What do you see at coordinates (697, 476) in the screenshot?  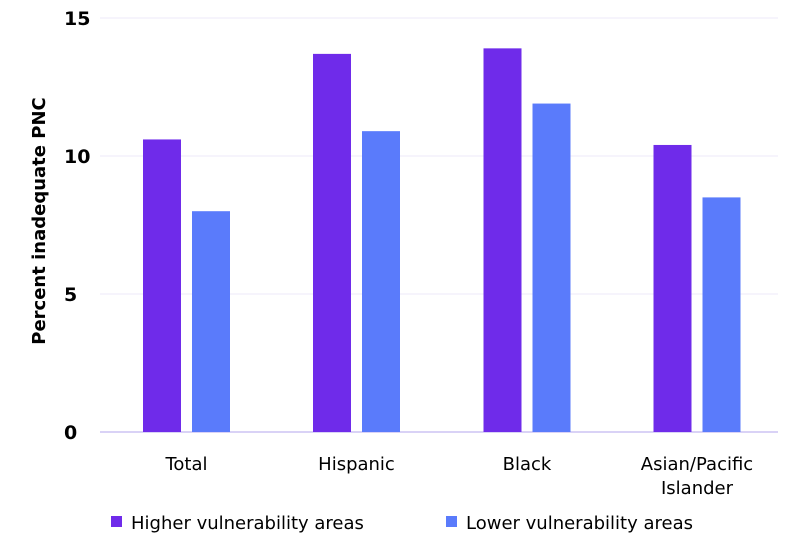 I see `x-tick-label: Asian/Pacific Islander` at bounding box center [697, 476].